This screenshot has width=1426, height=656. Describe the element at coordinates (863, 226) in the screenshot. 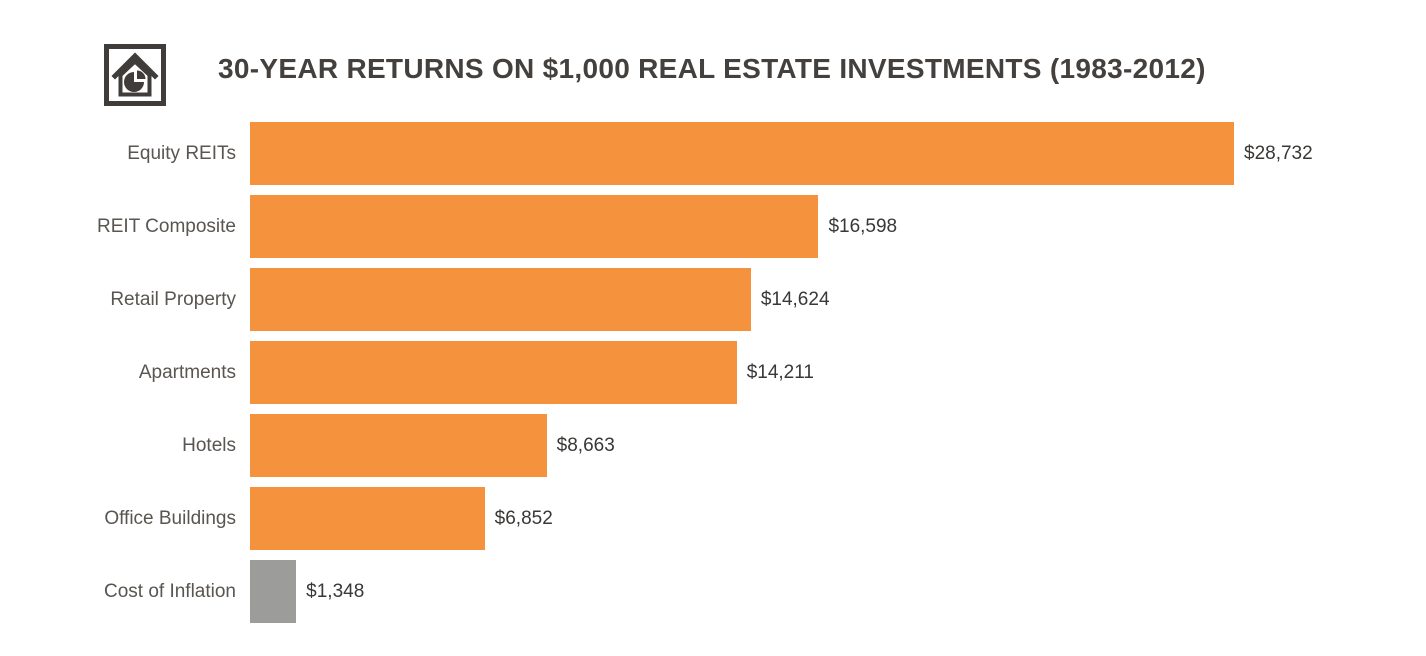

I see `value-label: $16,598` at that location.